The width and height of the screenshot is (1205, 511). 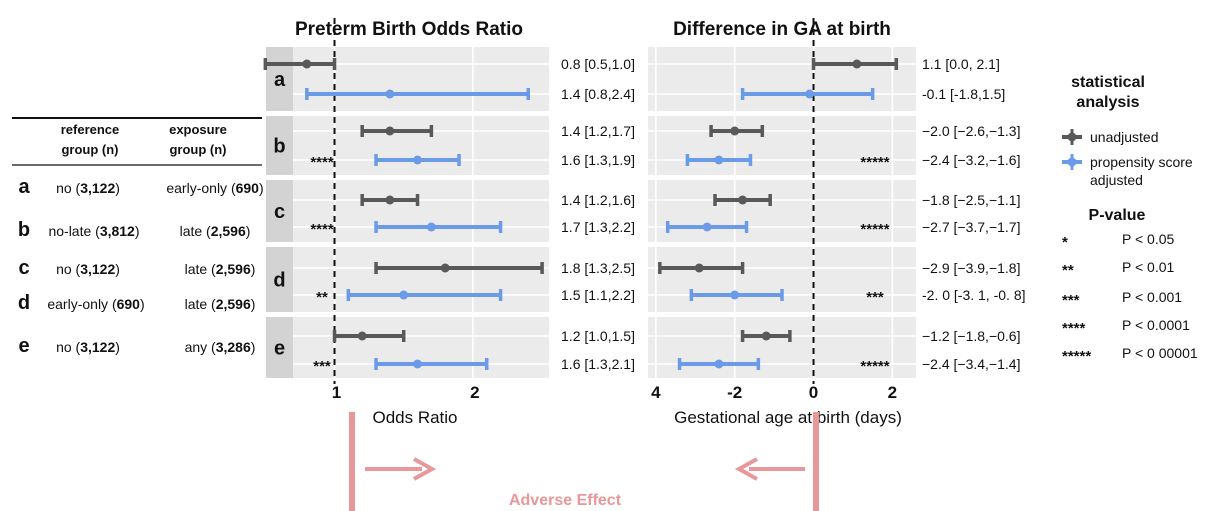 What do you see at coordinates (1071, 300) in the screenshot?
I see `pvalue-stars: ***` at bounding box center [1071, 300].